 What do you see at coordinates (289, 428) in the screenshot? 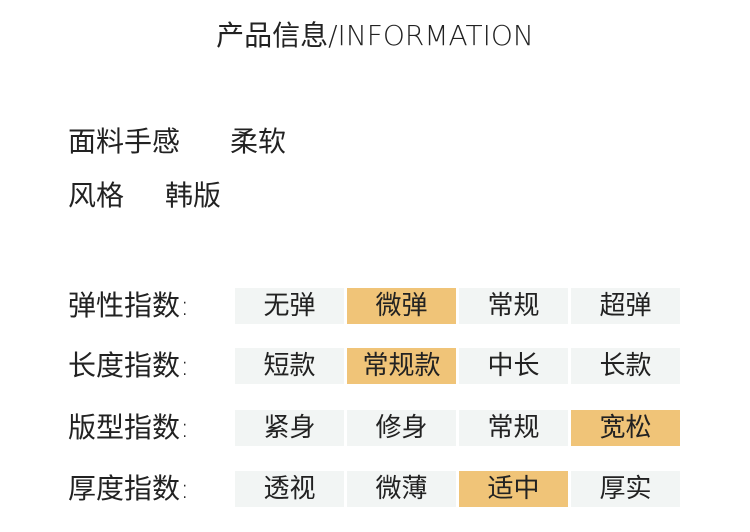
I see `index-option: 紧身` at bounding box center [289, 428].